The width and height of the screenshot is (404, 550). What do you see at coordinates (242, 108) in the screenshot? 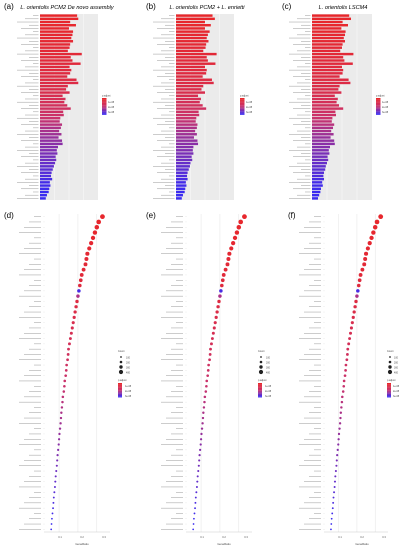
I see `panel-b-legend-colorbar-segment` at bounding box center [242, 108].